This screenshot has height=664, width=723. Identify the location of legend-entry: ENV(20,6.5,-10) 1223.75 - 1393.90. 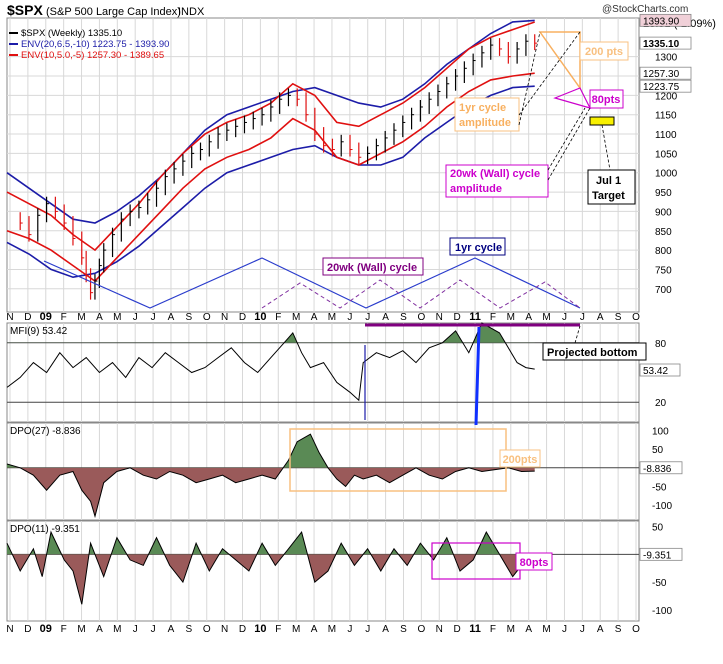
(95, 44).